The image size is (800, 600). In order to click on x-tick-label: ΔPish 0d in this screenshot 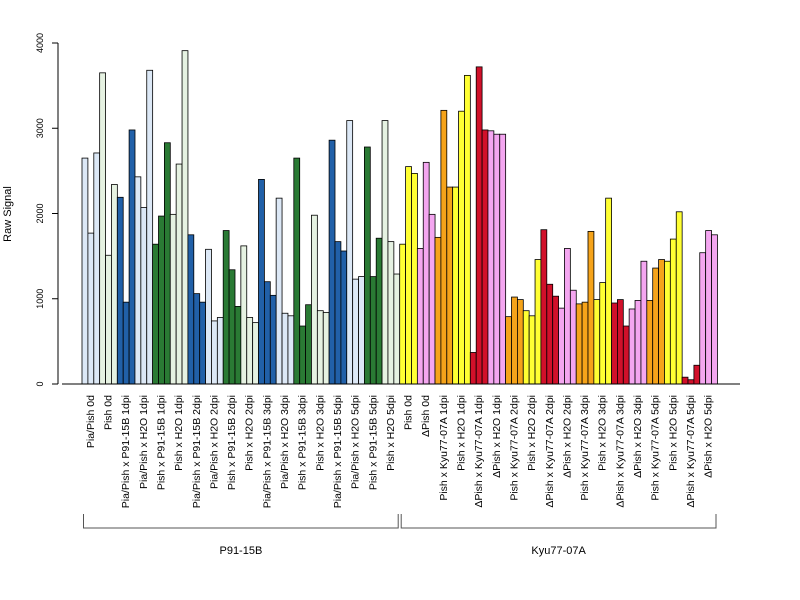, I will do `click(426, 416)`.